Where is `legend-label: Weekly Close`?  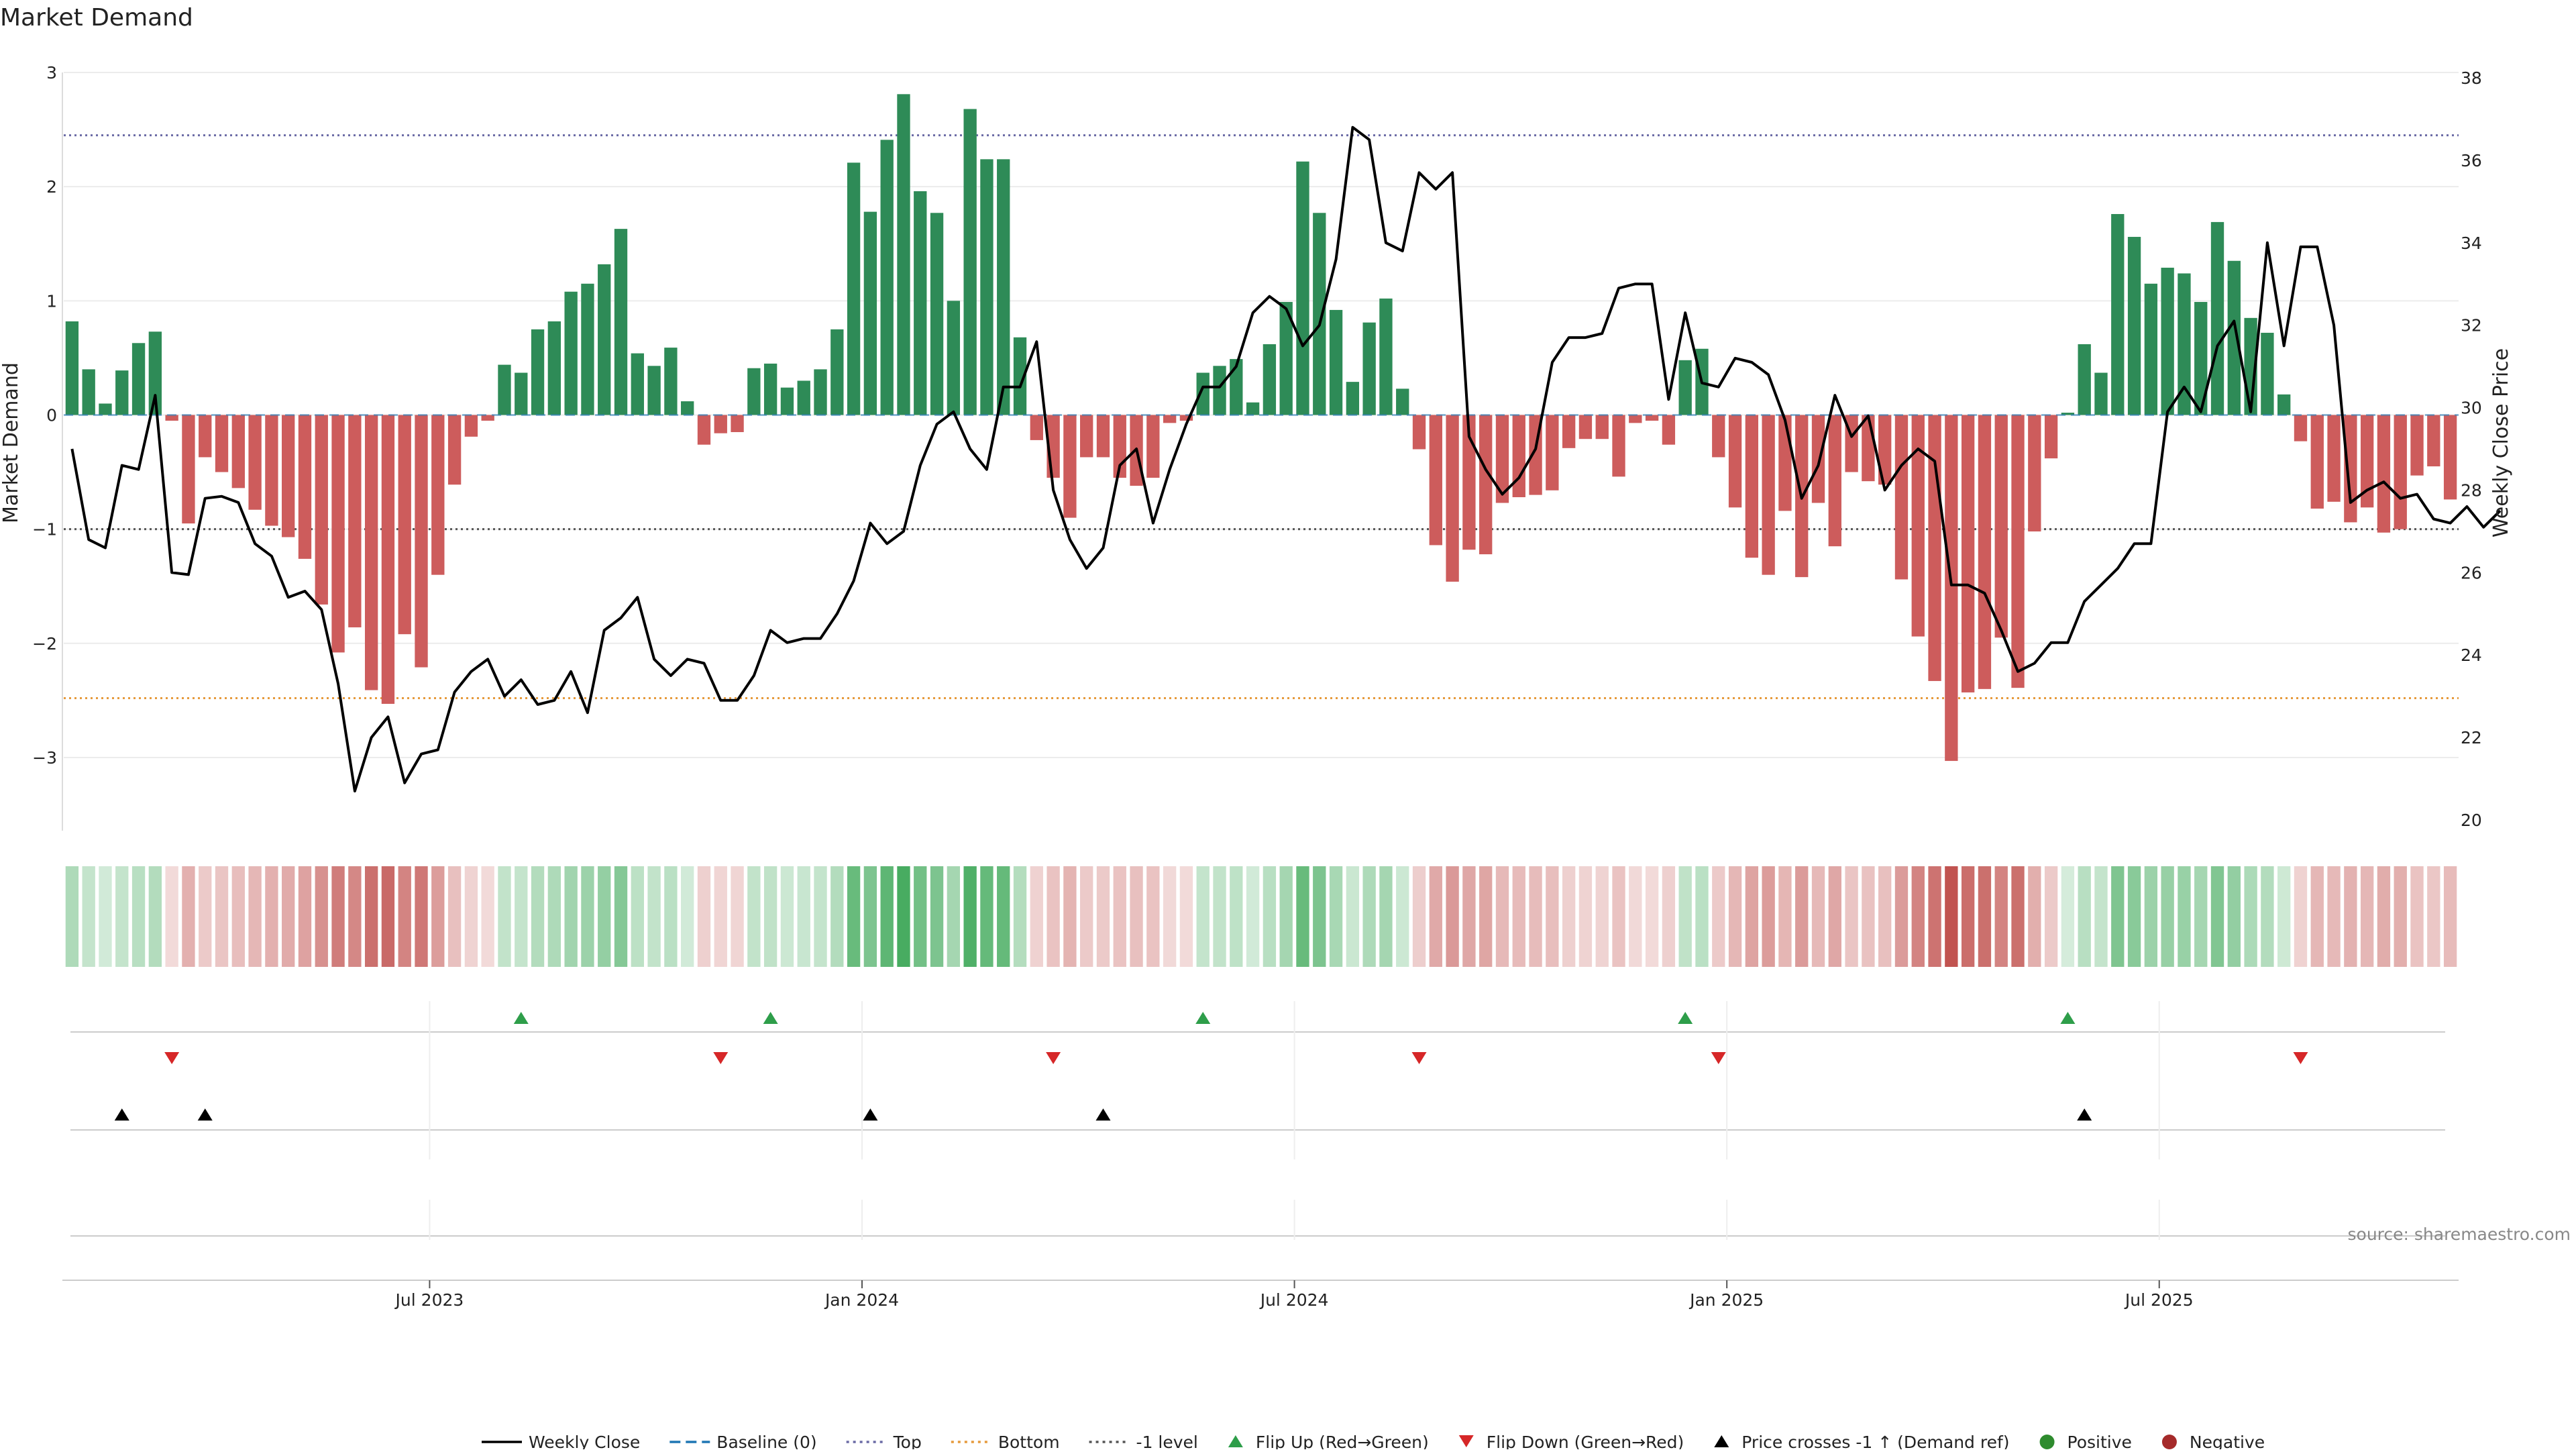 legend-label: Weekly Close is located at coordinates (584, 1441).